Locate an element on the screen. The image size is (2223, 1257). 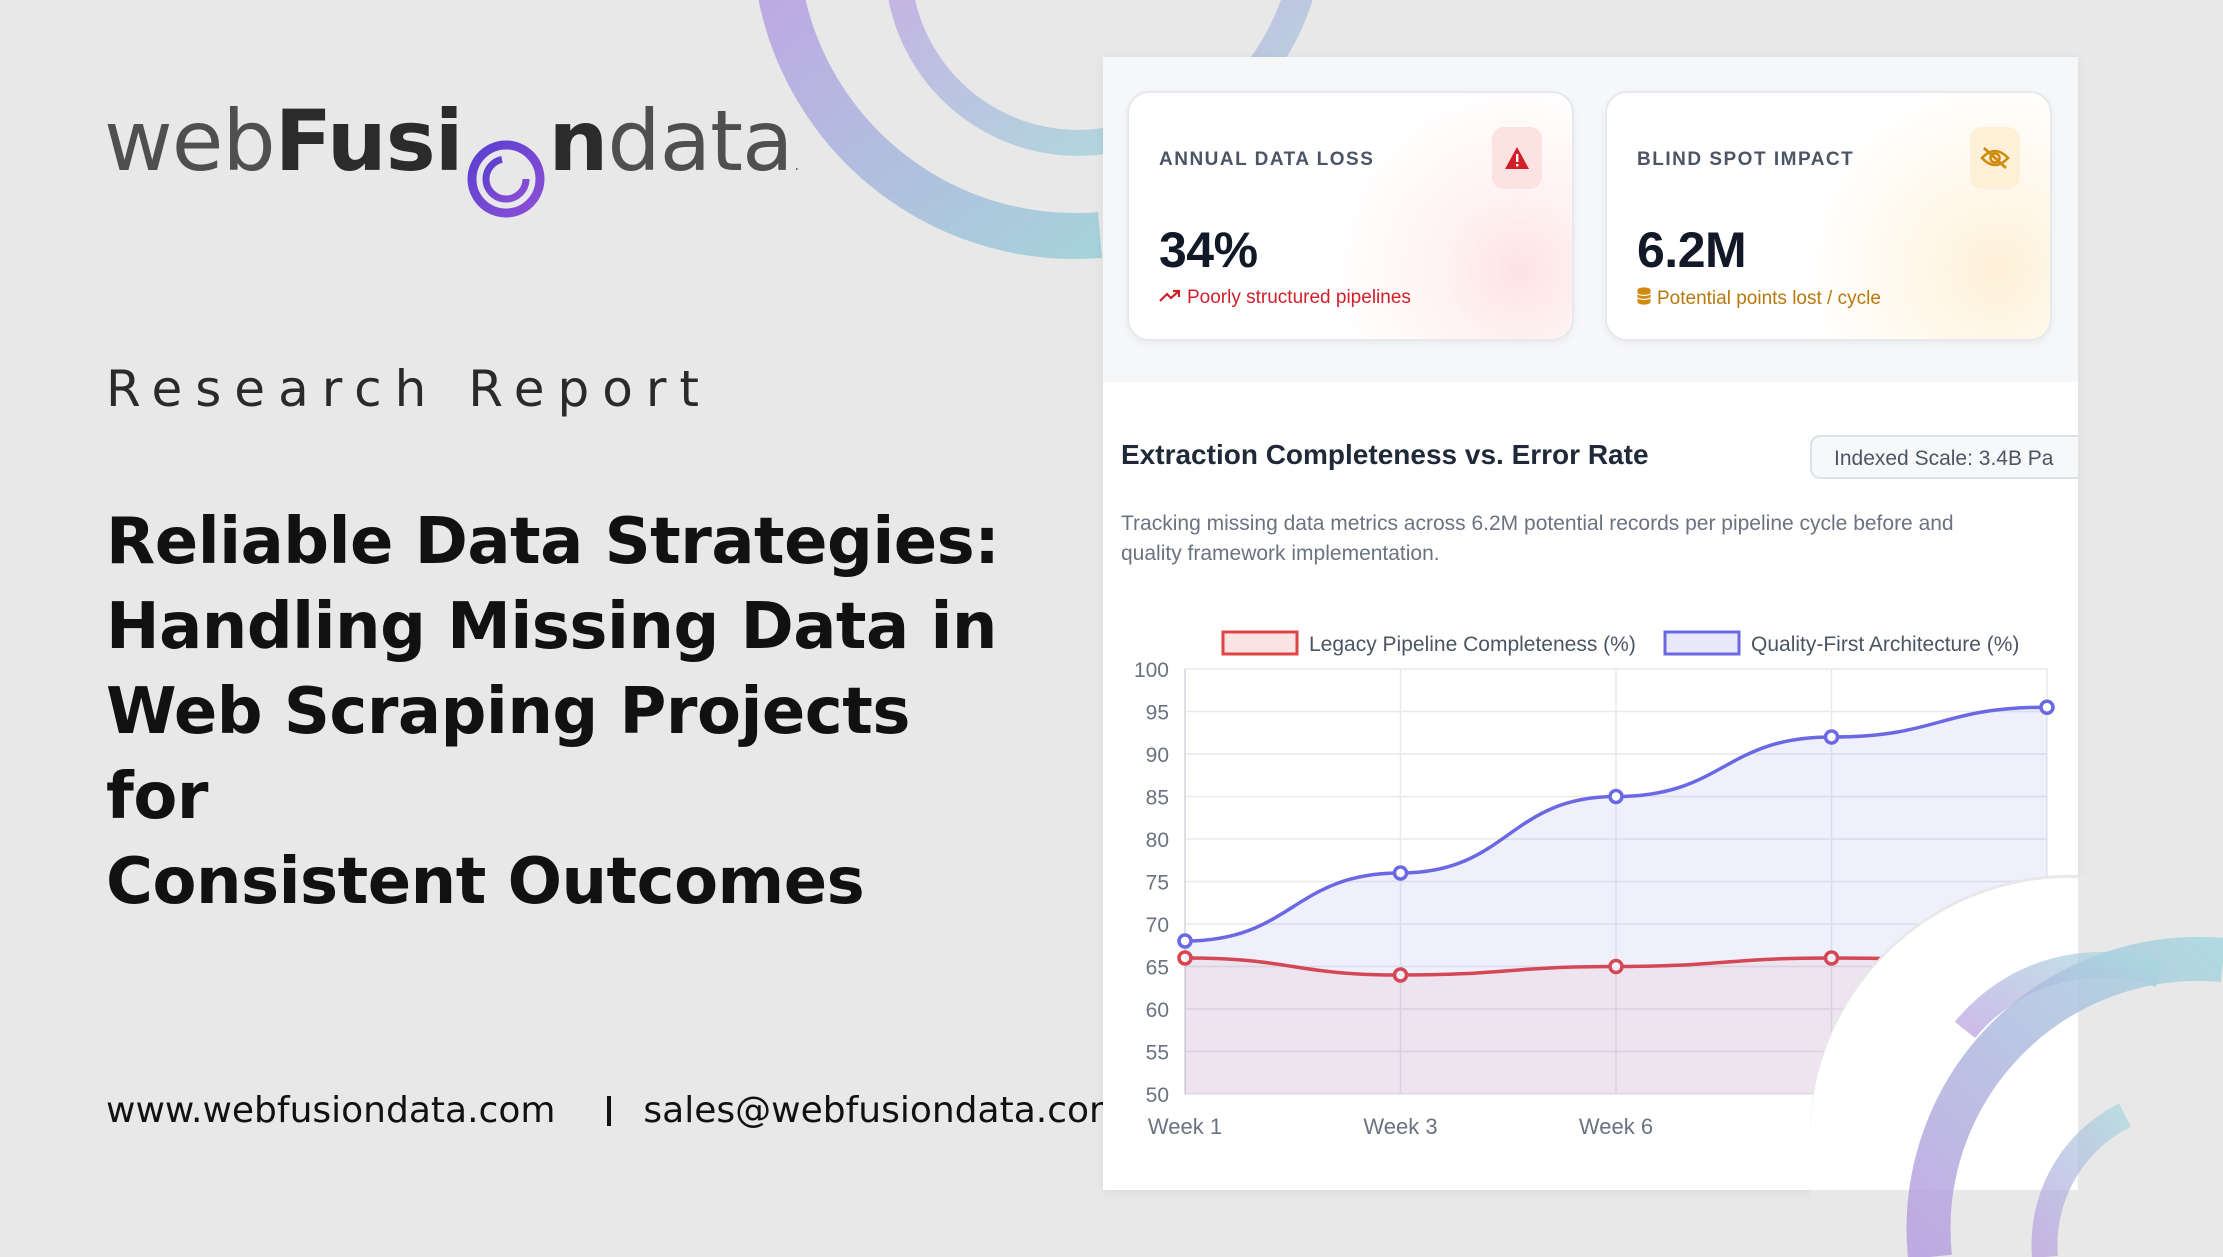
report-kicker: Research Report is located at coordinates (409, 389).